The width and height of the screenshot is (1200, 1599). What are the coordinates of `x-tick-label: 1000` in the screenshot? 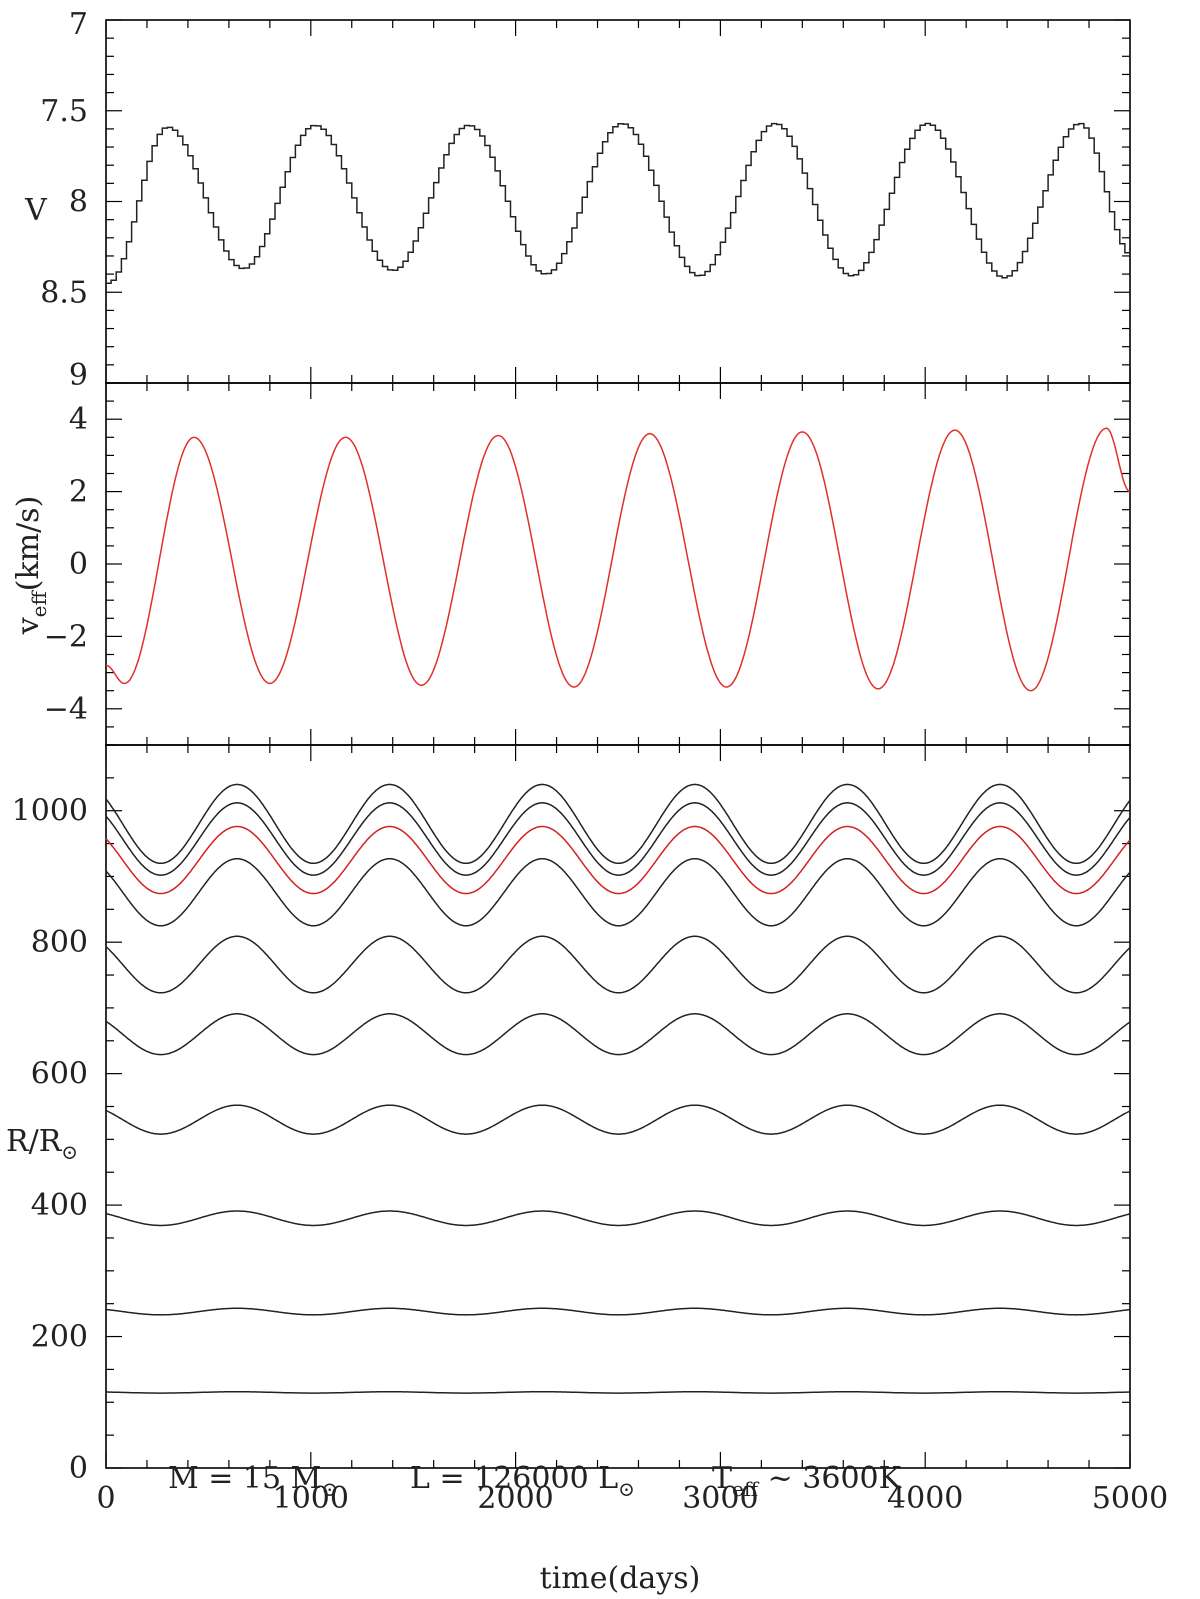 It's located at (311, 1498).